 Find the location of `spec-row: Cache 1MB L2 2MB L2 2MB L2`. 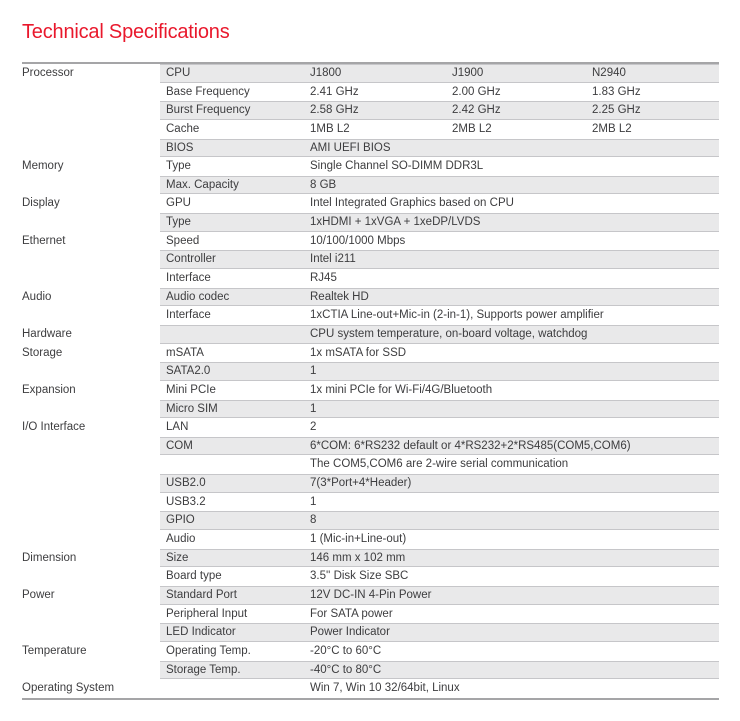

spec-row: Cache 1MB L2 2MB L2 2MB L2 is located at coordinates (370, 129).